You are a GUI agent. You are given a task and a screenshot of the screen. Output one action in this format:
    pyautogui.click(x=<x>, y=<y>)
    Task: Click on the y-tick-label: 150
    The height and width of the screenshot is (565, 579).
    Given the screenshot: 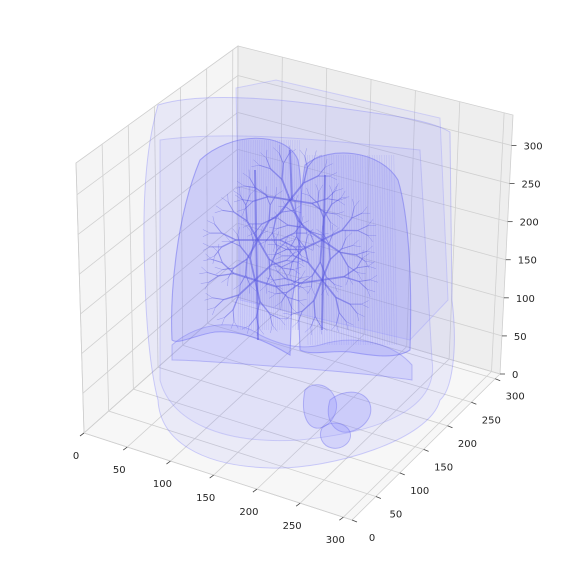 What is the action you would take?
    pyautogui.click(x=443, y=467)
    